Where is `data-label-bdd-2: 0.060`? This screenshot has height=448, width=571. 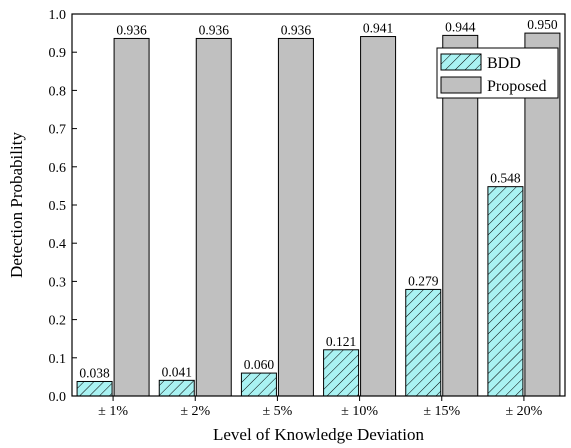
data-label-bdd-2: 0.060 is located at coordinates (259, 364).